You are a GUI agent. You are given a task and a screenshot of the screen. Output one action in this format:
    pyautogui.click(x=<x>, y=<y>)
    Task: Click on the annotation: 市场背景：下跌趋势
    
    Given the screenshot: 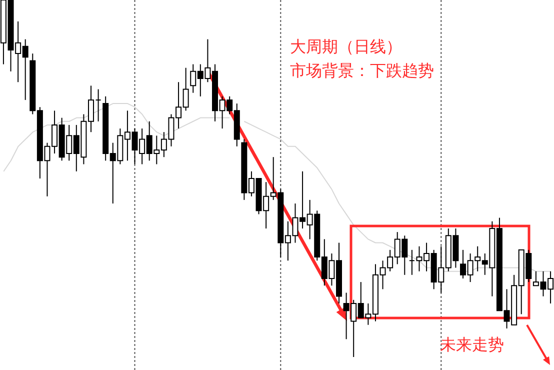 What is the action you would take?
    pyautogui.click(x=362, y=70)
    